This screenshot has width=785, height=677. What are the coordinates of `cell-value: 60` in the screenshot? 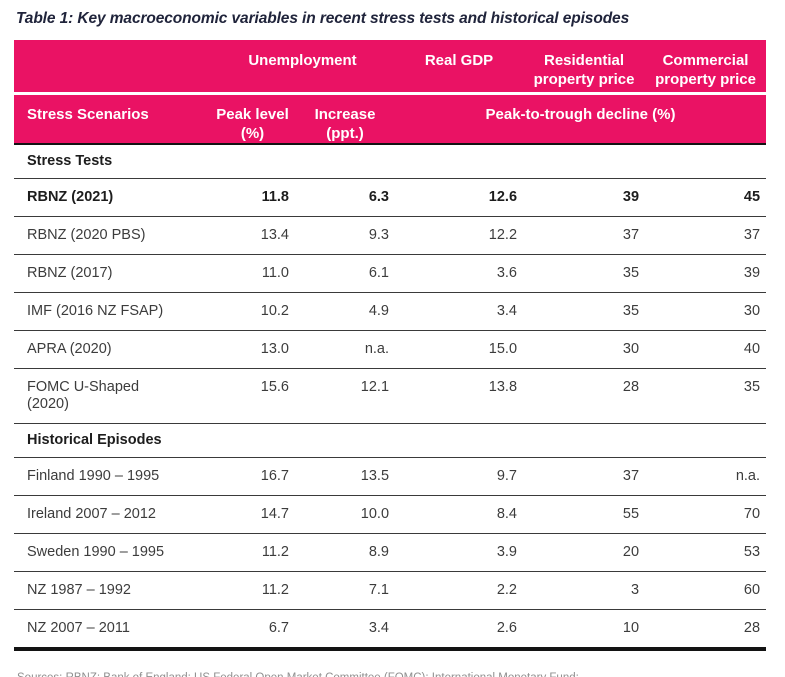 It's located at (706, 590).